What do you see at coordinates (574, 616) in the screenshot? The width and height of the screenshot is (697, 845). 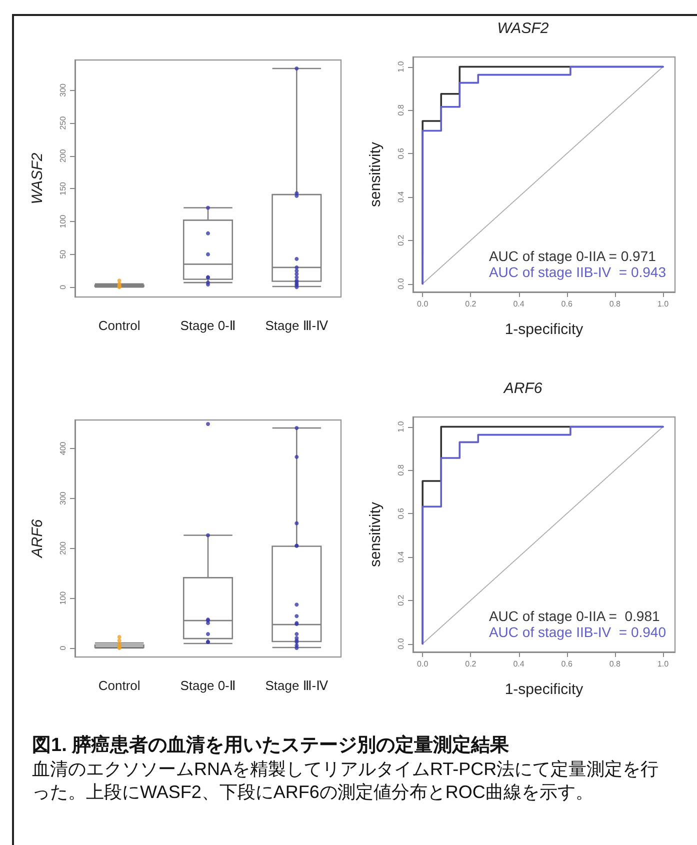 I see `text: AUC of stage 0-IIA = 0.981` at bounding box center [574, 616].